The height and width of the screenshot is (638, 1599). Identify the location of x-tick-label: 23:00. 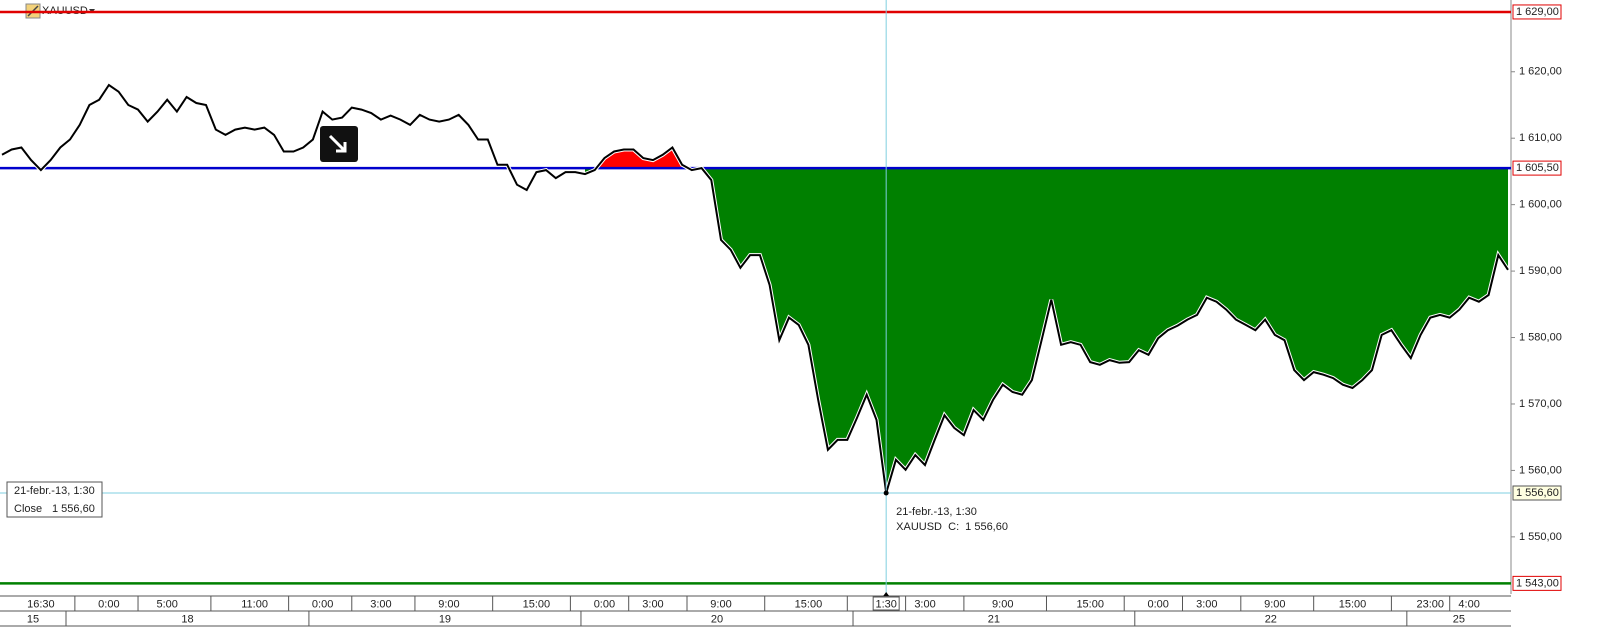
(1431, 604).